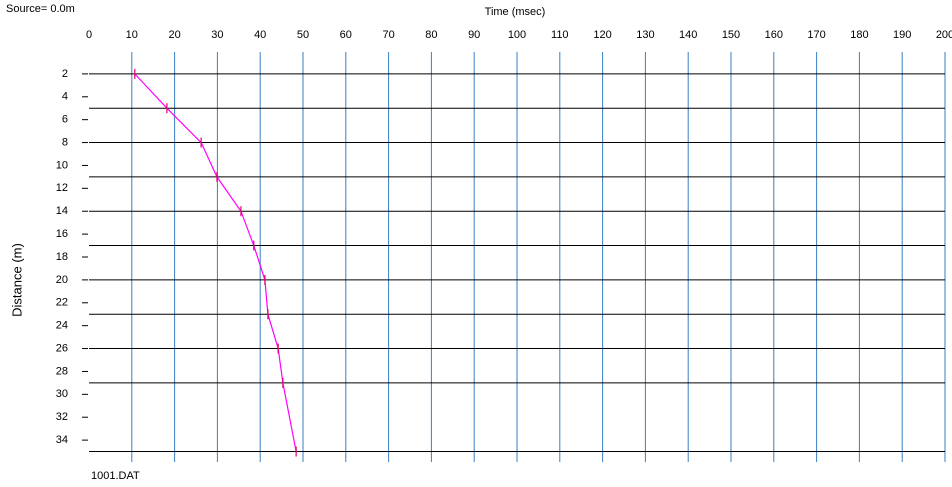  What do you see at coordinates (62, 440) in the screenshot?
I see `y-tick-label: 34` at bounding box center [62, 440].